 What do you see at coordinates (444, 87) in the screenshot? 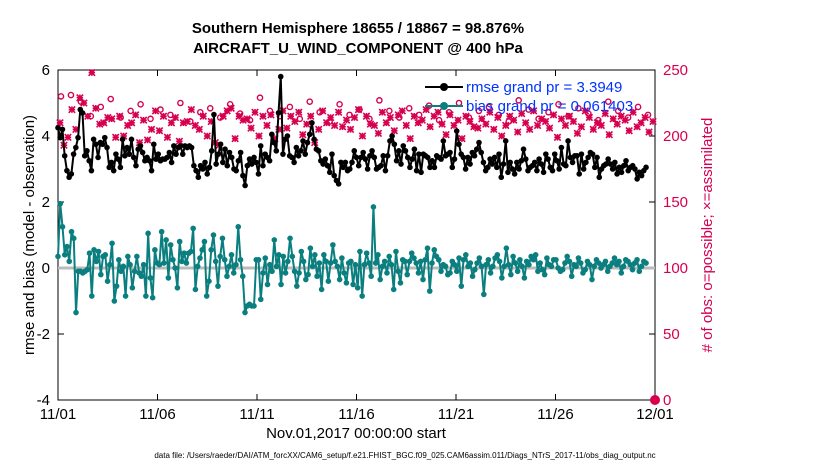
I see `legend-rmse-marker` at bounding box center [444, 87].